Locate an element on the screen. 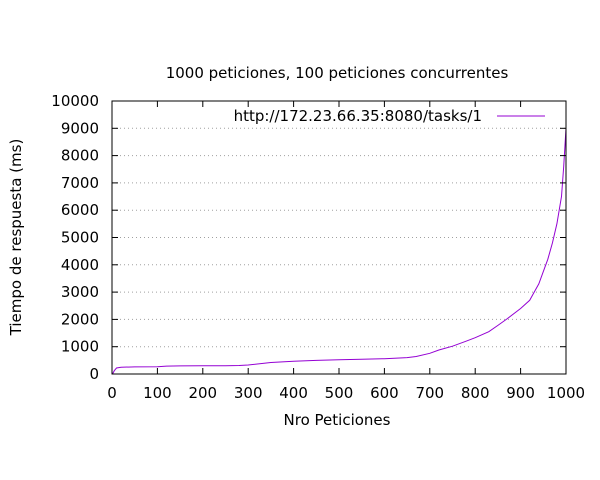 The width and height of the screenshot is (600, 480). x-tick-label-10: 1000 is located at coordinates (566, 393).